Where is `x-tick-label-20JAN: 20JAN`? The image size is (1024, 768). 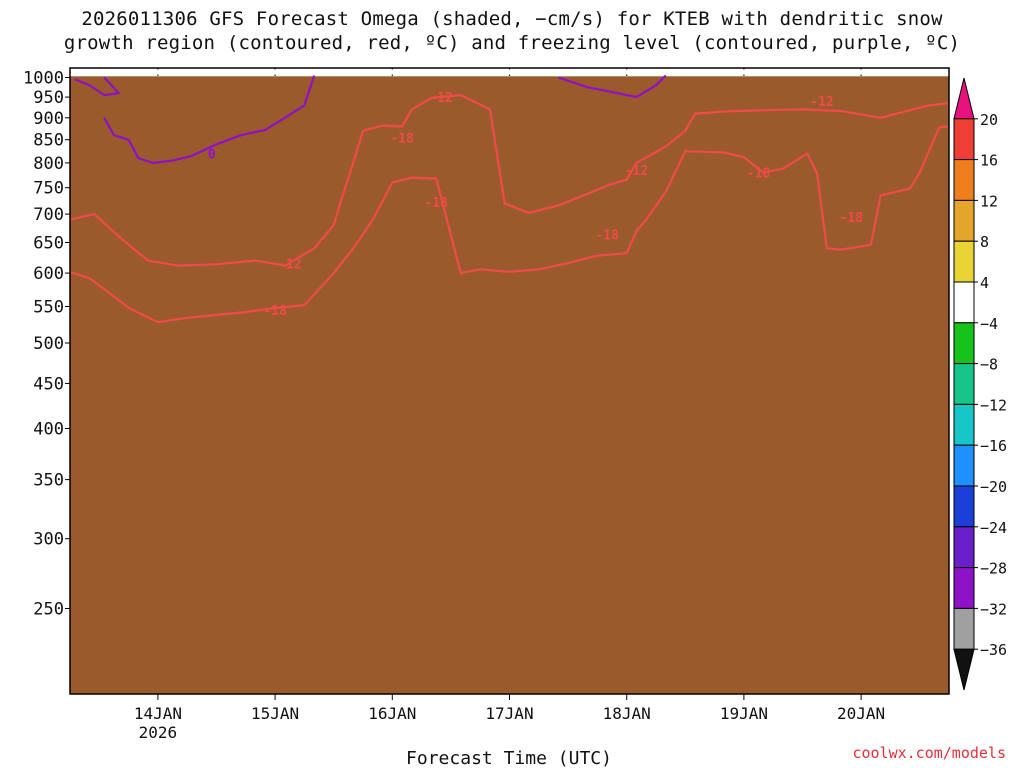
x-tick-label-20JAN: 20JAN is located at coordinates (861, 713).